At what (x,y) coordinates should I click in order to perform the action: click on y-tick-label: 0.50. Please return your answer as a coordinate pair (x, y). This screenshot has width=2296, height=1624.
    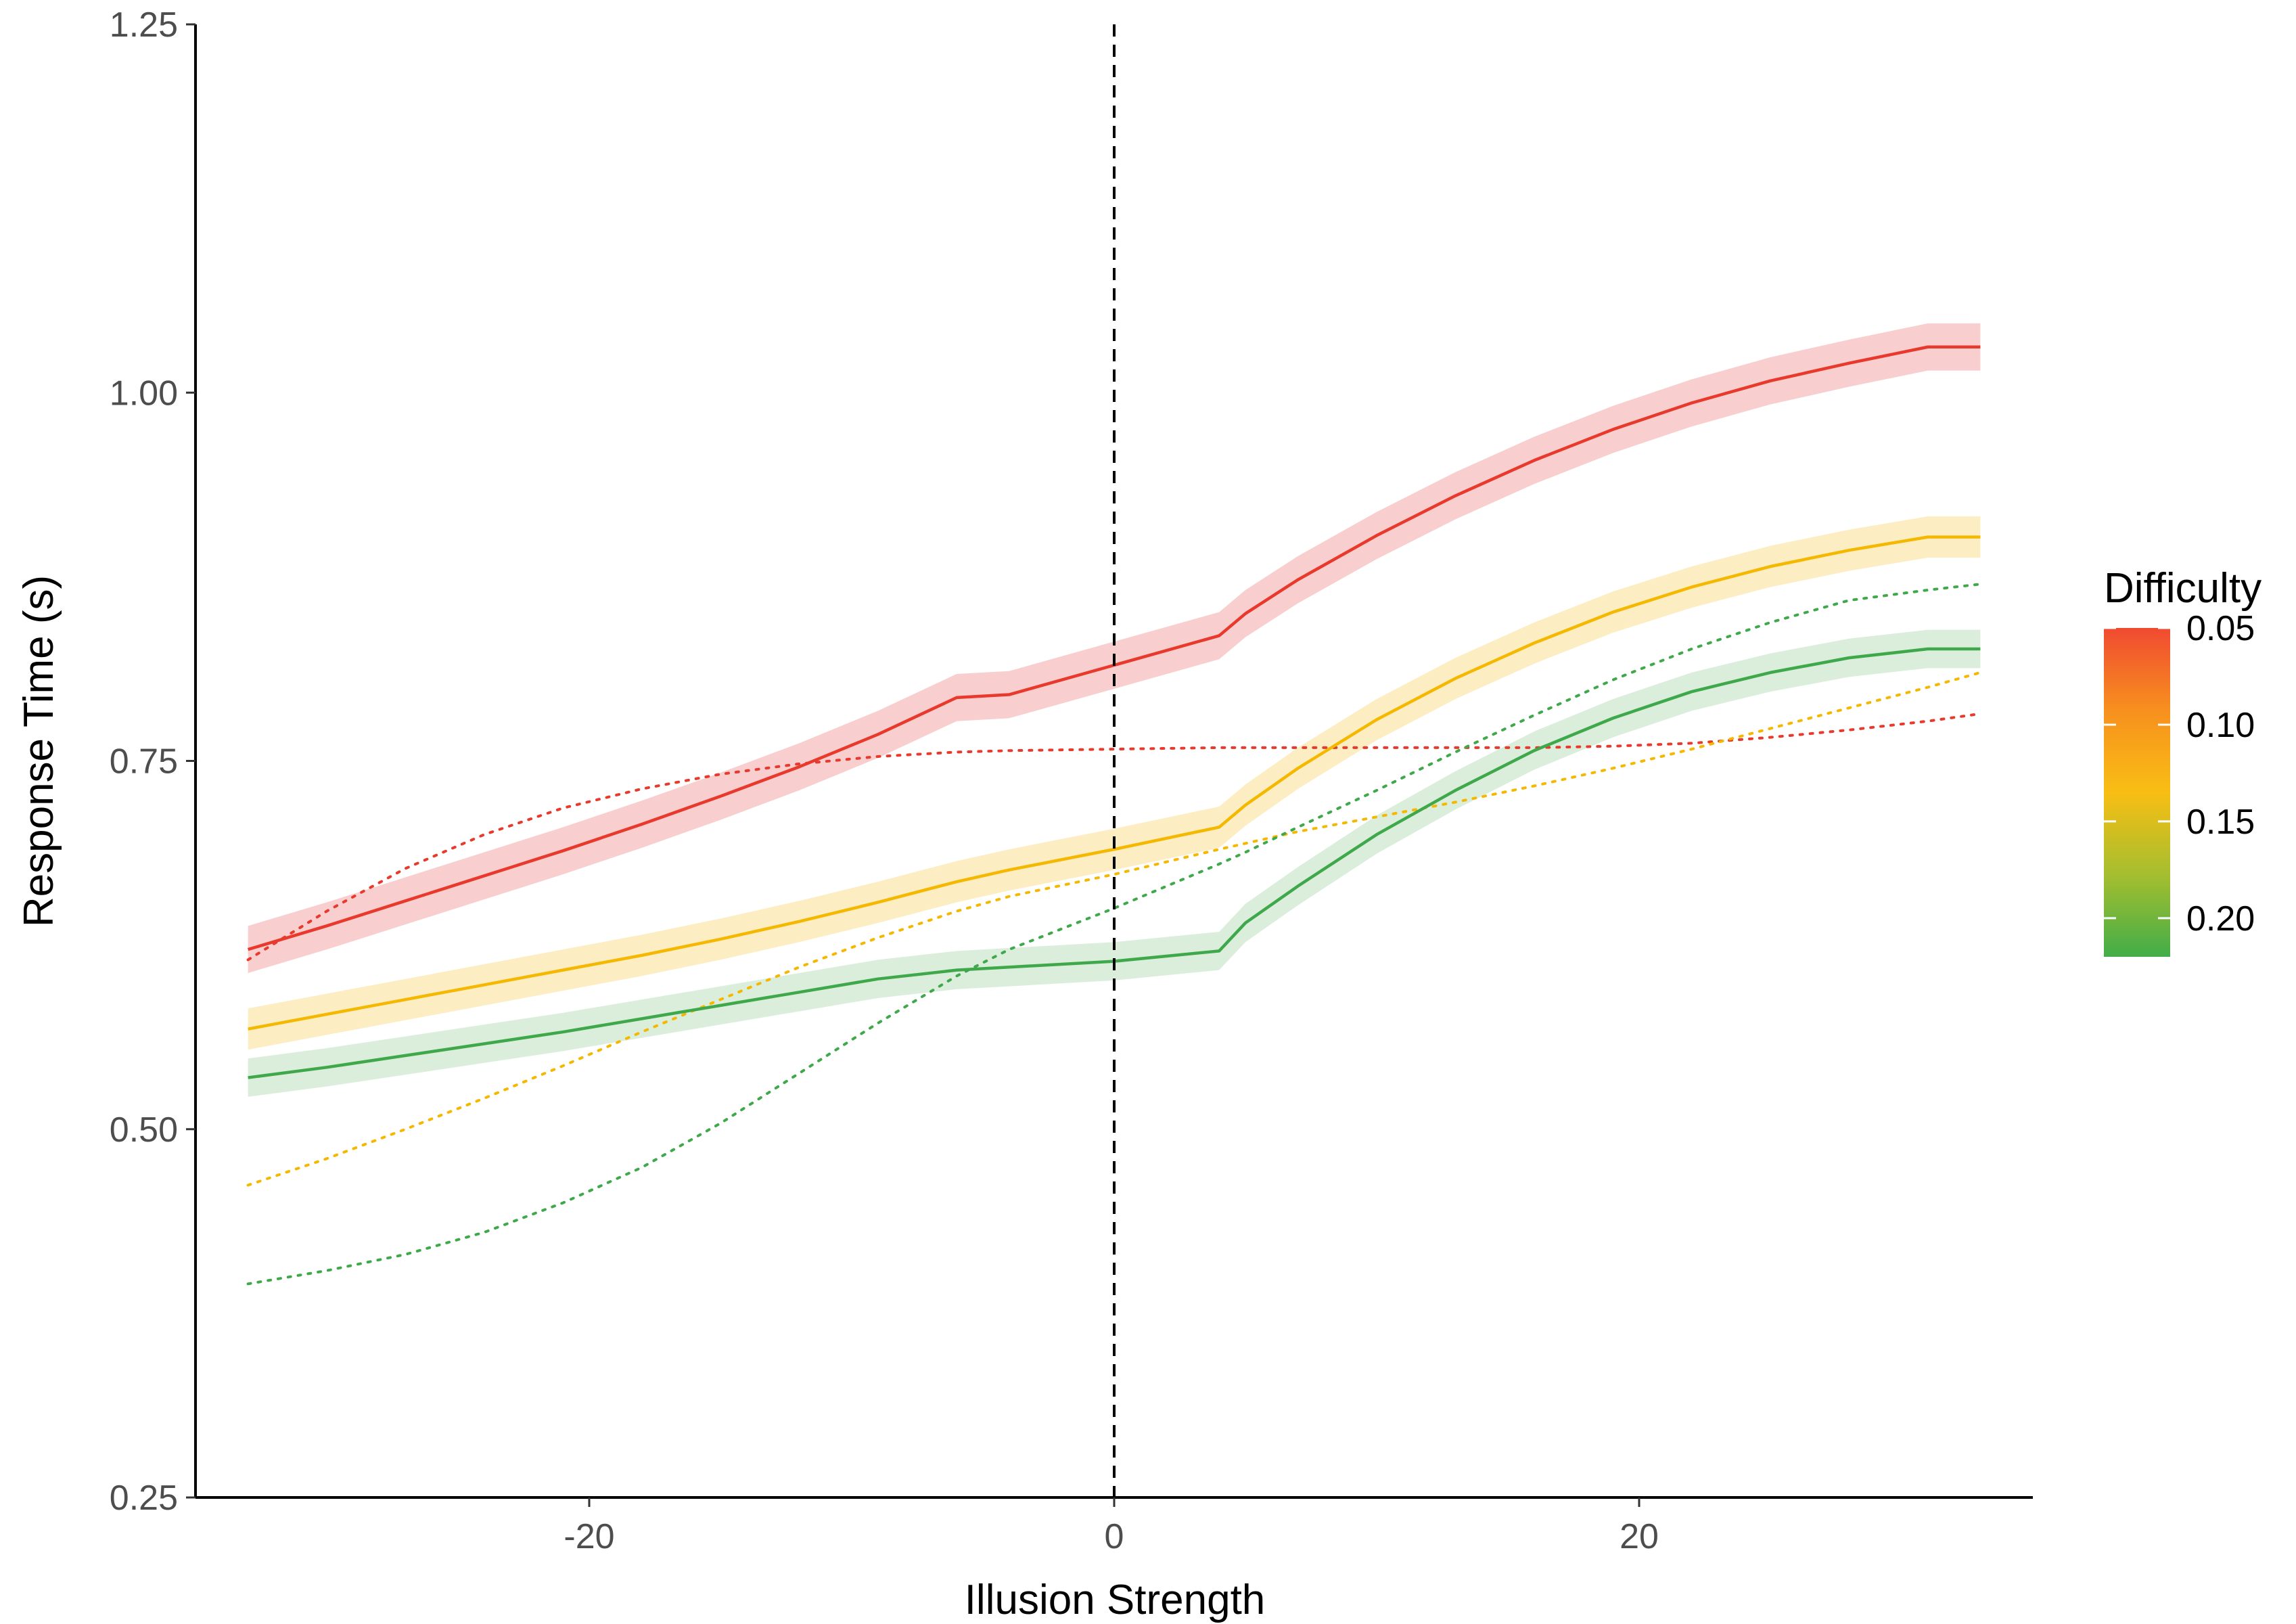
    Looking at the image, I should click on (144, 1130).